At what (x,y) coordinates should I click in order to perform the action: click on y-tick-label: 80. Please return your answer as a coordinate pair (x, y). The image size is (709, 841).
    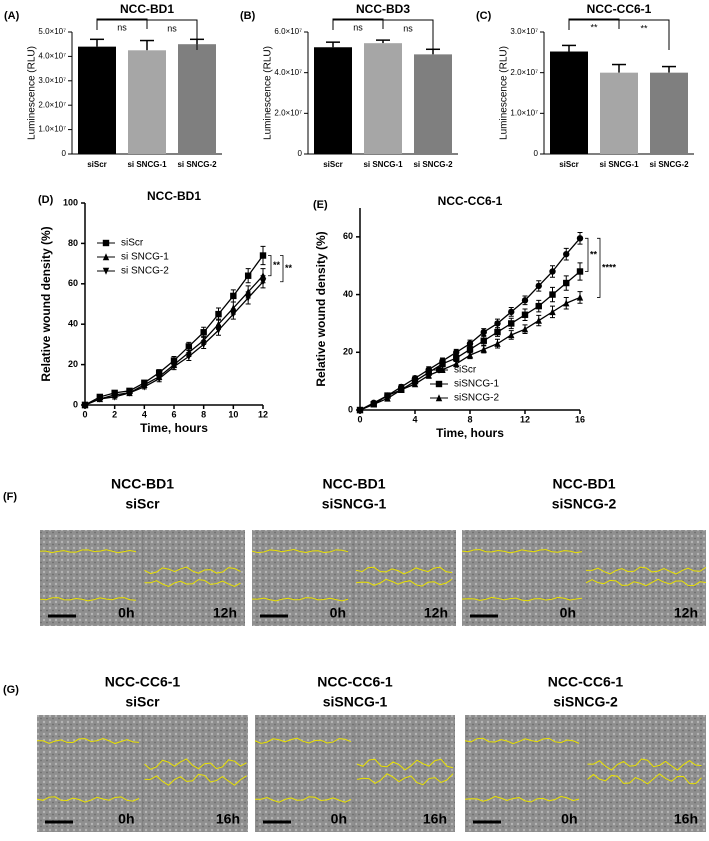
    Looking at the image, I should click on (73, 243).